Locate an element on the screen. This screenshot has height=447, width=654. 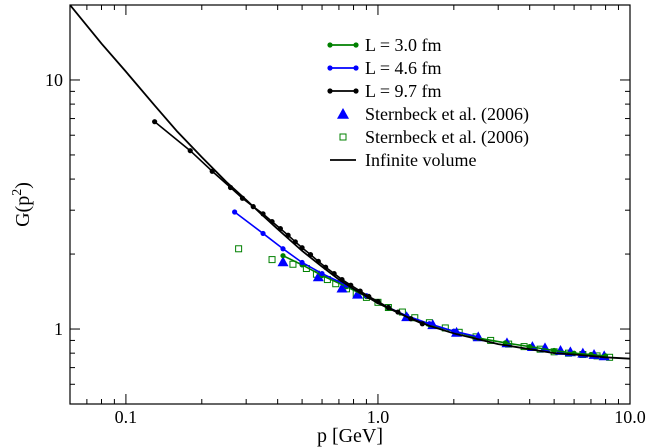
y-tick-label: 1 is located at coordinates (58, 329).